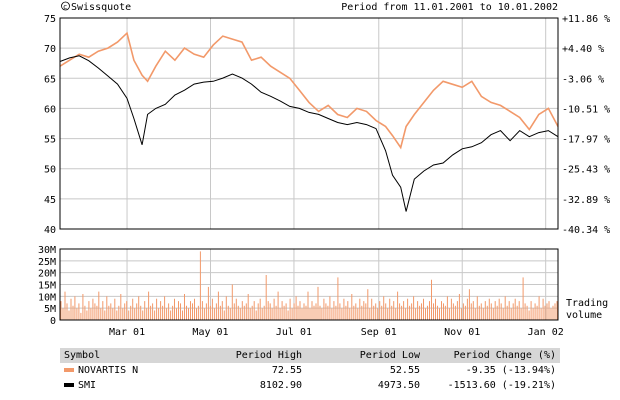 The image size is (620, 400). Describe the element at coordinates (87, 385) in the screenshot. I see `symbol-text: SMI` at that location.